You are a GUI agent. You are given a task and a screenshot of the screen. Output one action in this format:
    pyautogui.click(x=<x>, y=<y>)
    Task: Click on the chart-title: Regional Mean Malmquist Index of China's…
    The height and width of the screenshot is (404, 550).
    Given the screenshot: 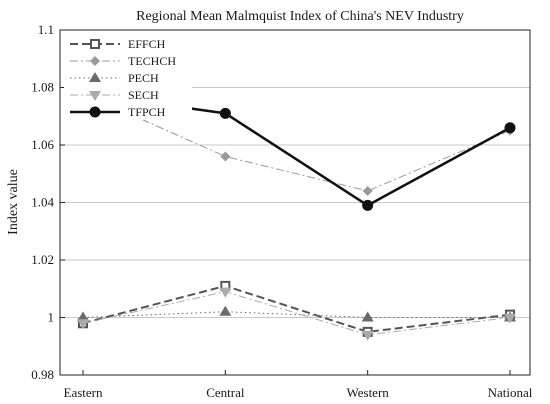 What is the action you would take?
    pyautogui.click(x=300, y=16)
    